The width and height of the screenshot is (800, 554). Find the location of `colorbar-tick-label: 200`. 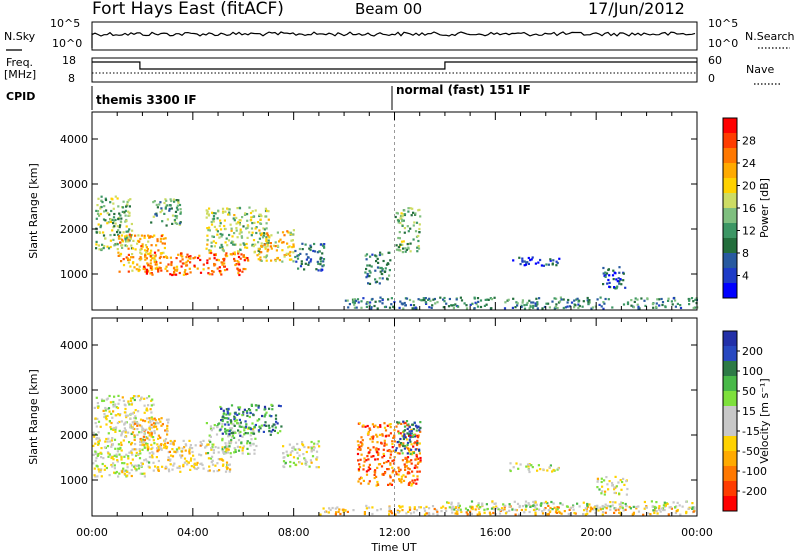

colorbar-tick-label: 200 is located at coordinates (752, 351).